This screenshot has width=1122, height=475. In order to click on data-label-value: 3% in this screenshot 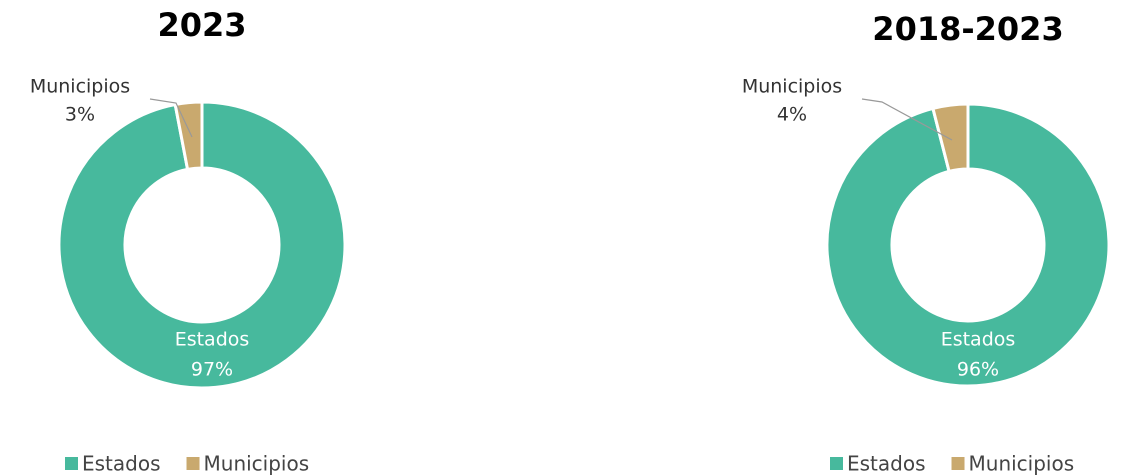, I will do `click(80, 115)`.